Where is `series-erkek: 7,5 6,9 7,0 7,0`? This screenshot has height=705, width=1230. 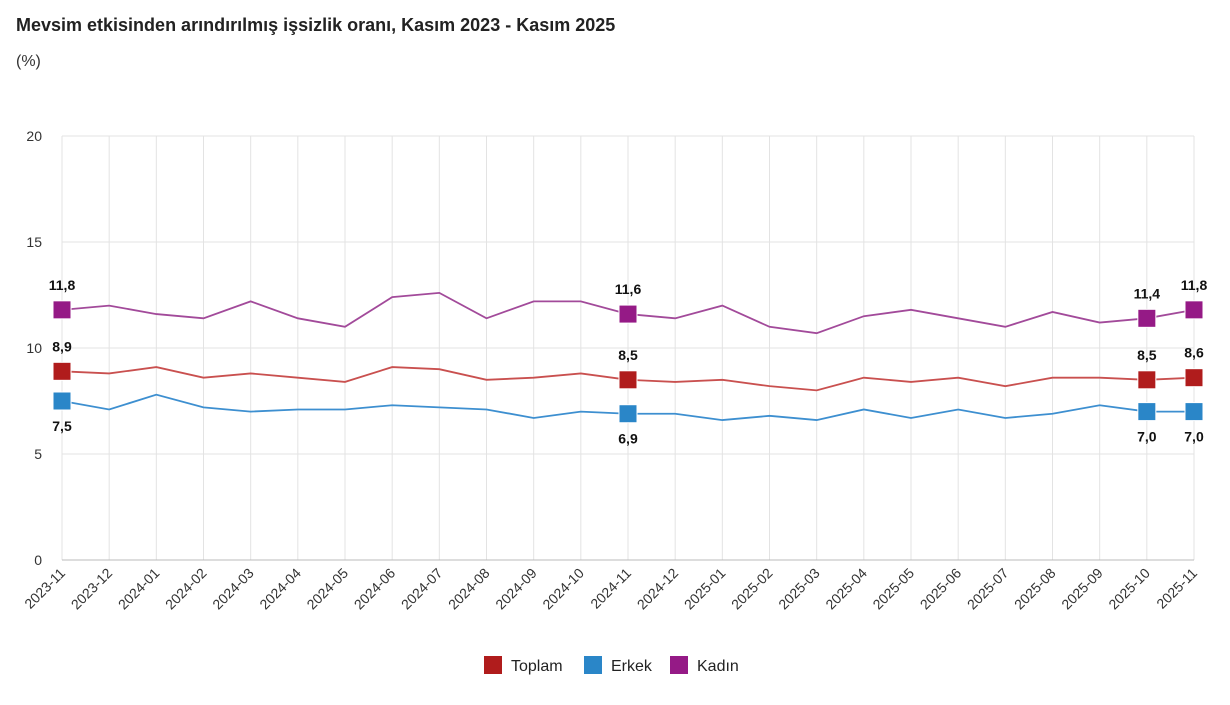
series-erkek: 7,5 6,9 7,0 7,0 is located at coordinates (628, 419).